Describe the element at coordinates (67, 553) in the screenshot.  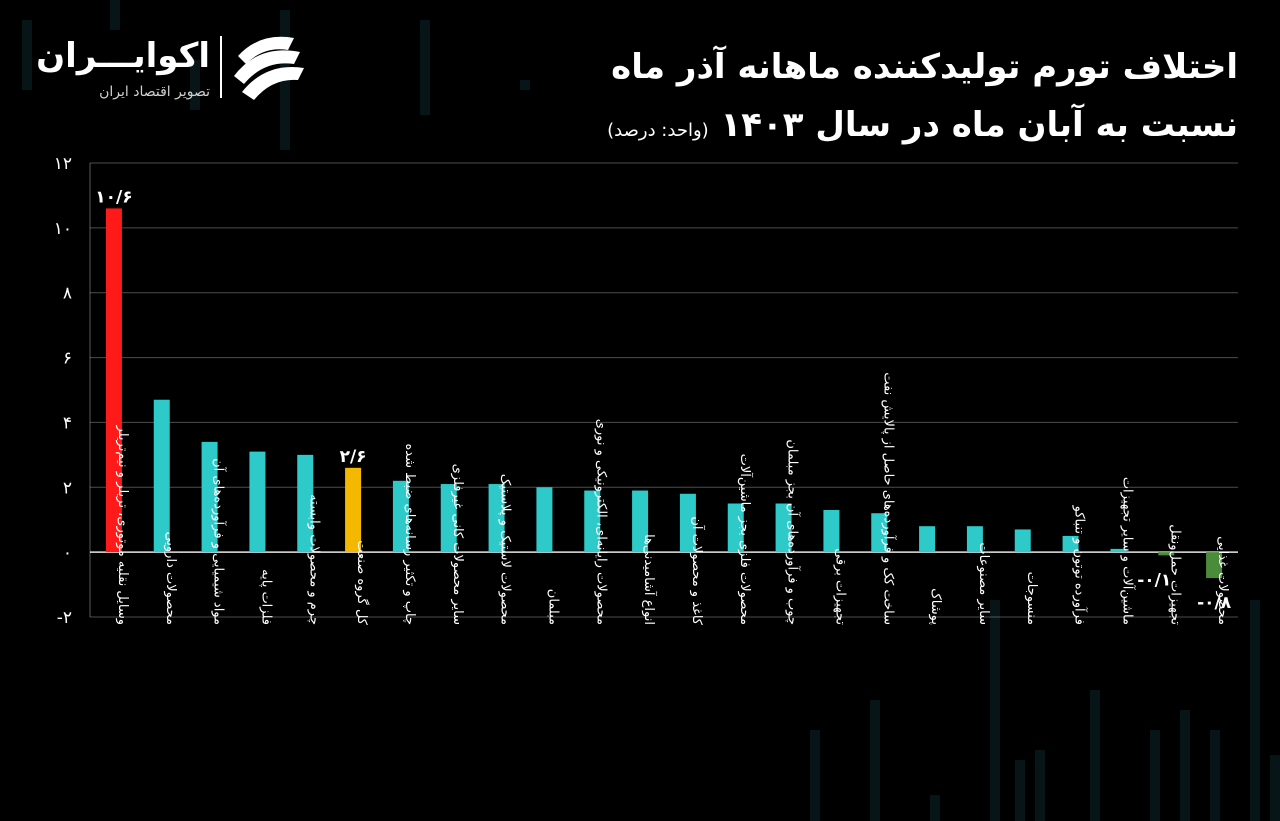
I see `y-tick-label: ۰` at that location.